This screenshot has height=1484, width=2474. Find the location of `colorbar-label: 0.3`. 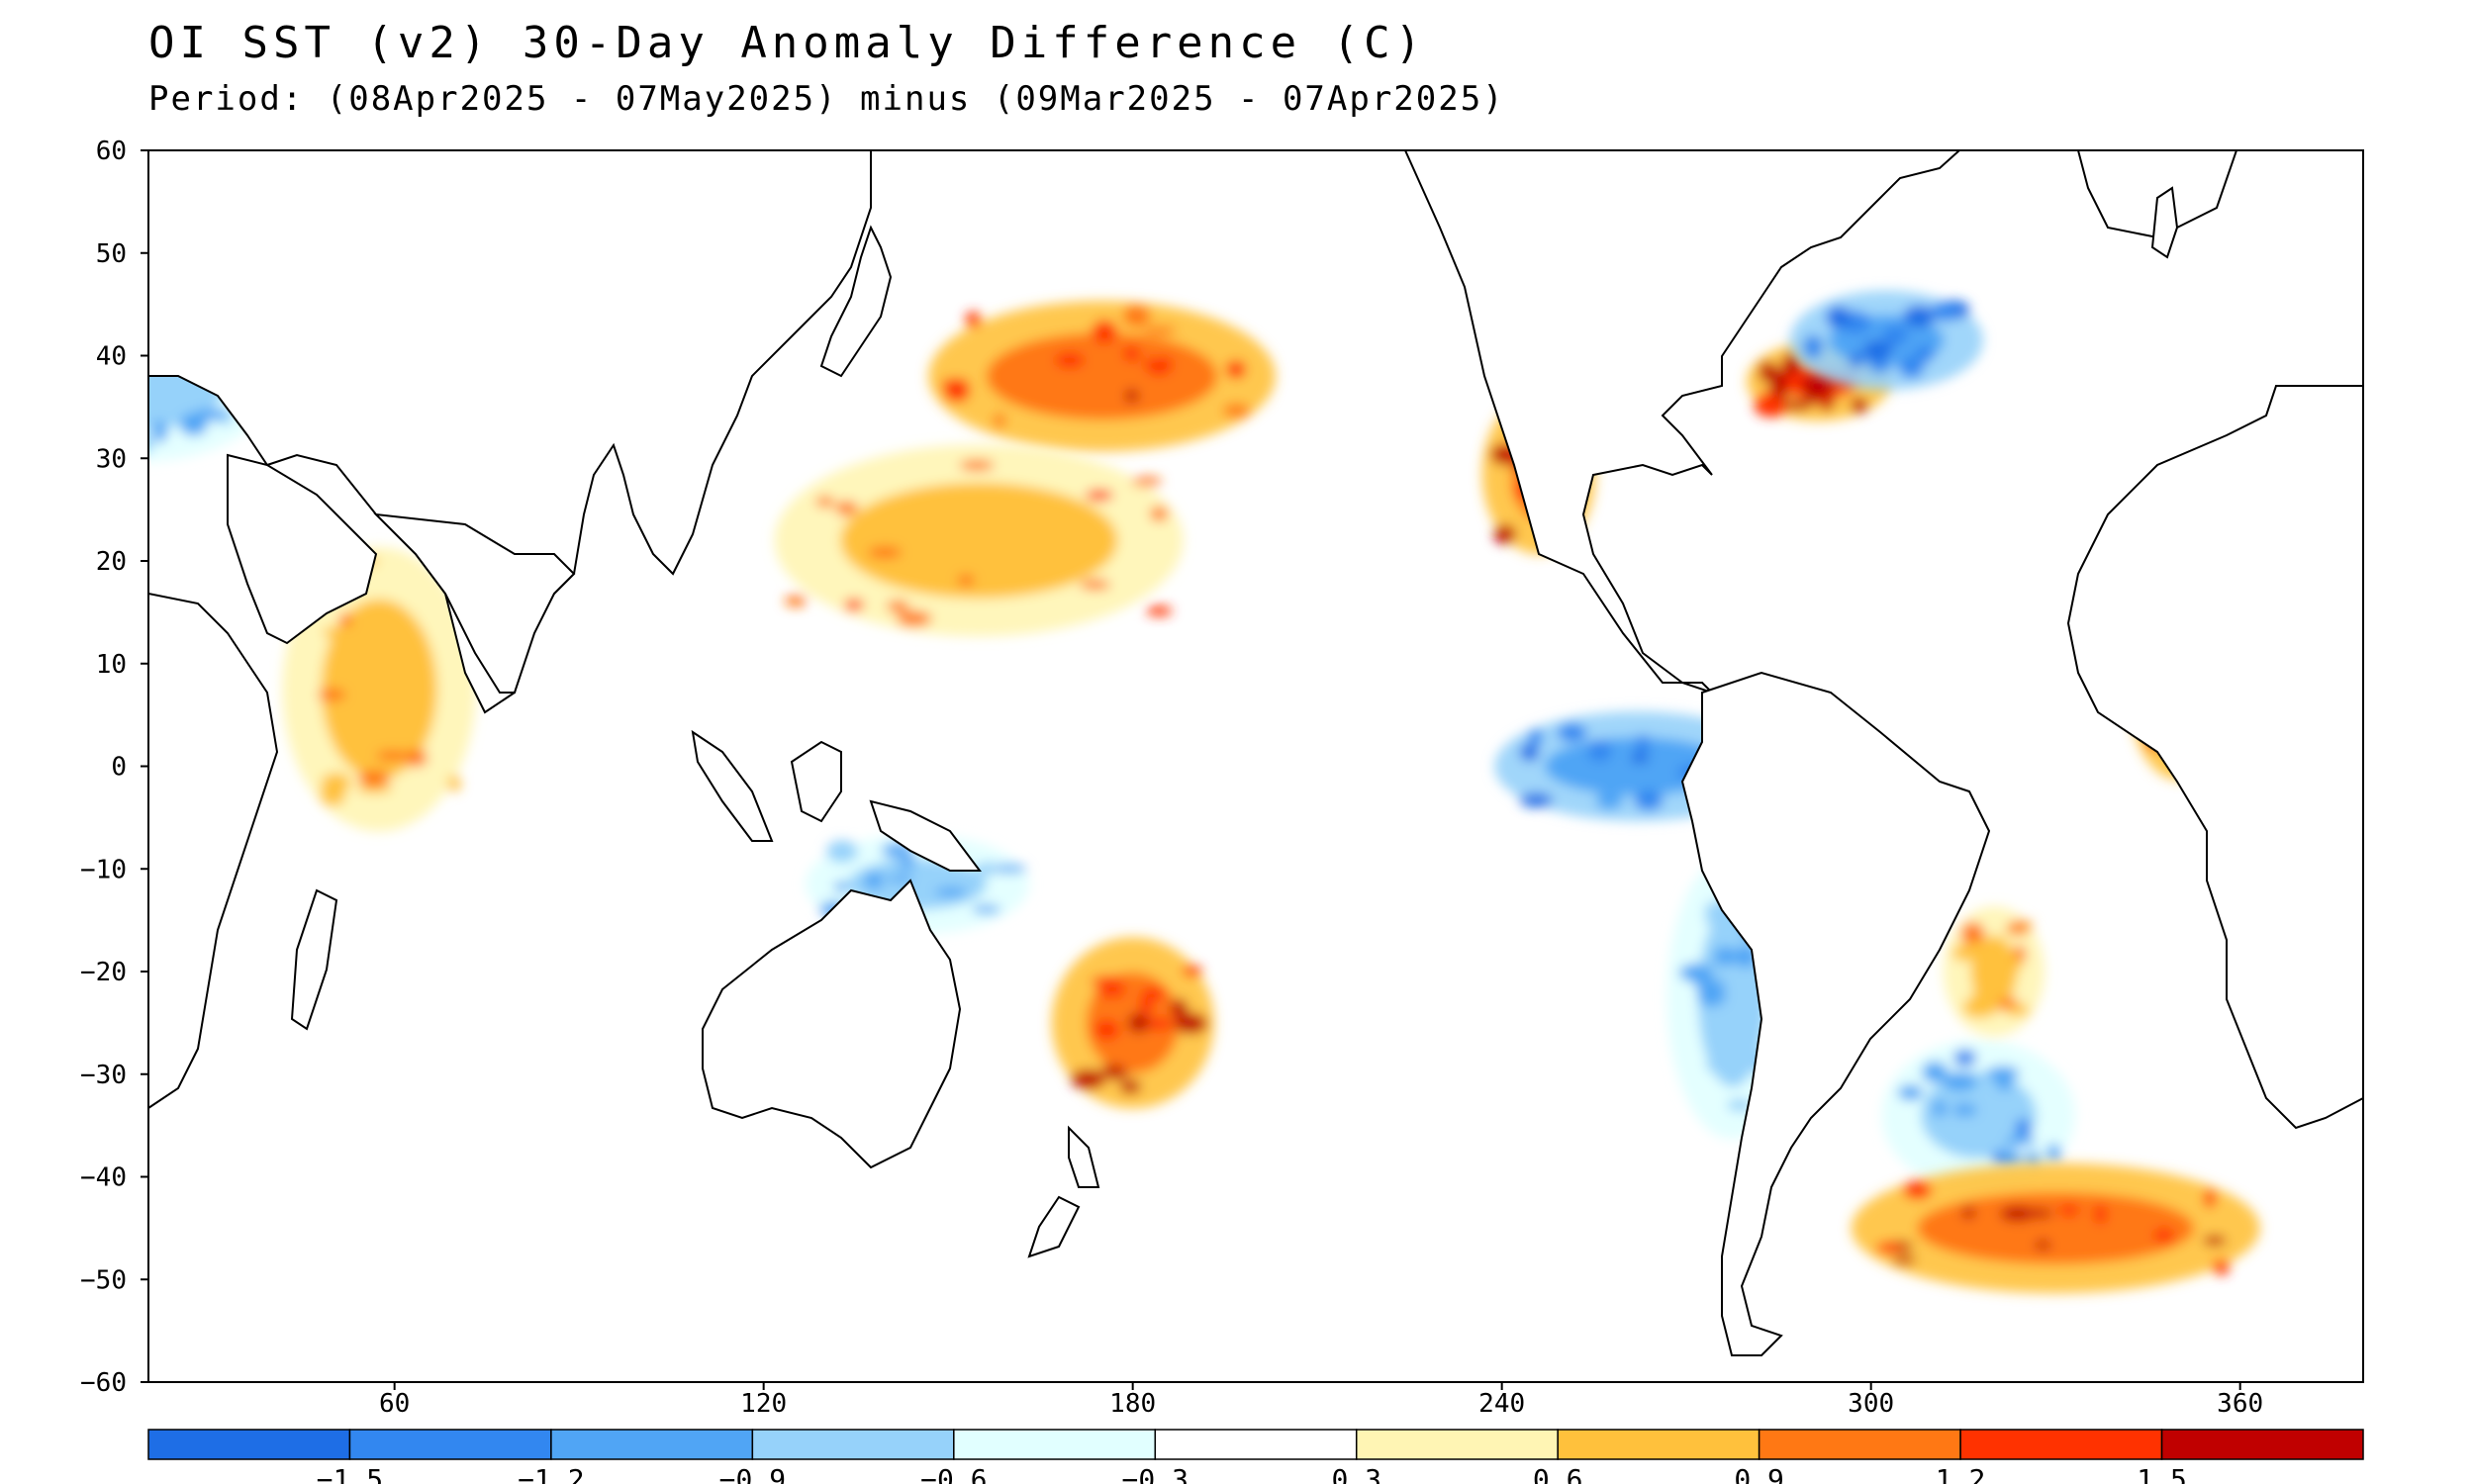

colorbar-label: 0.3 is located at coordinates (1356, 1473).